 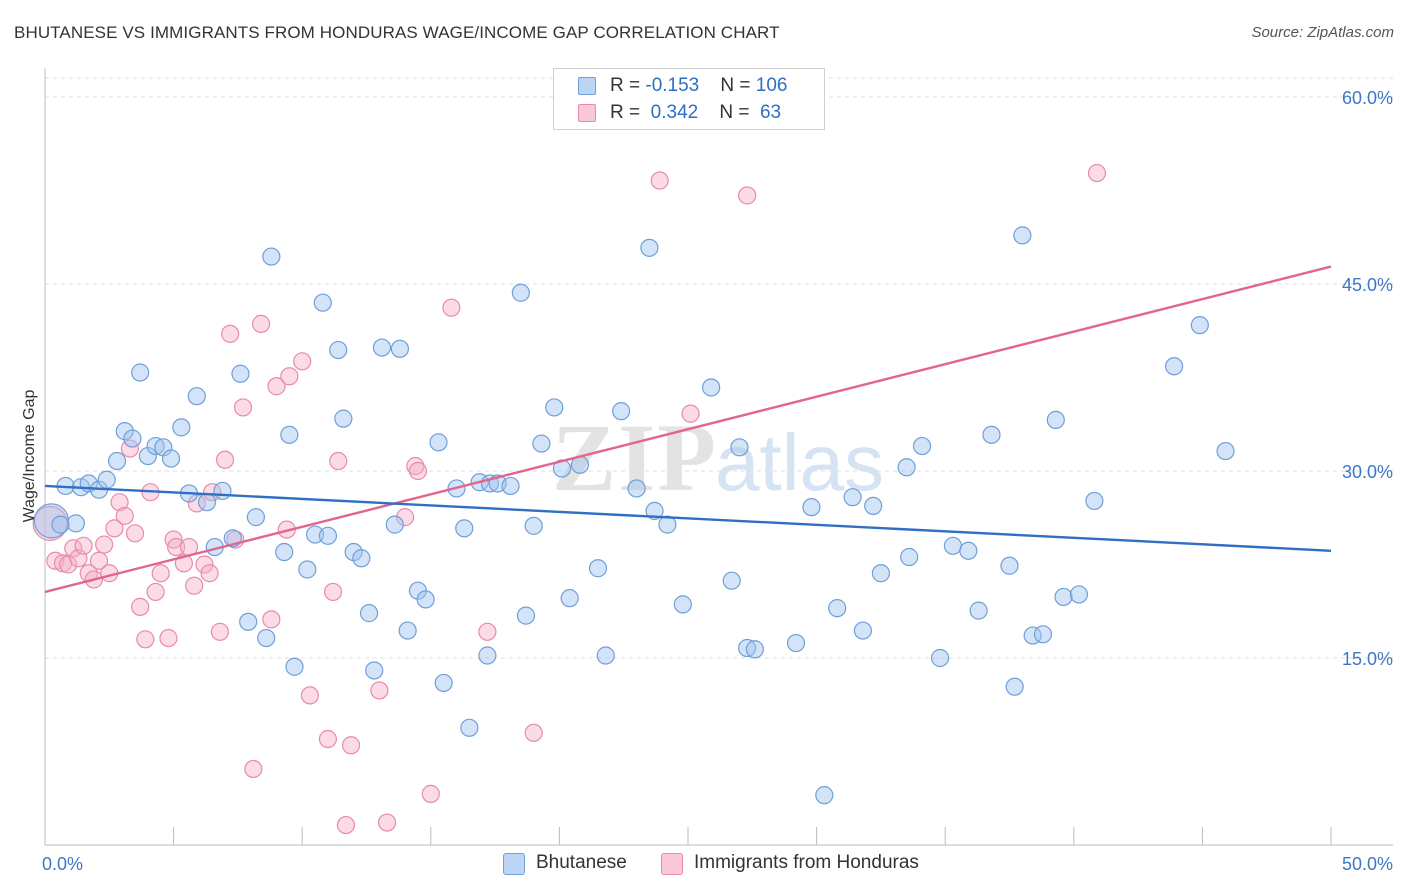 I want to click on legend-r-value: 0.342, so click(x=672, y=112).